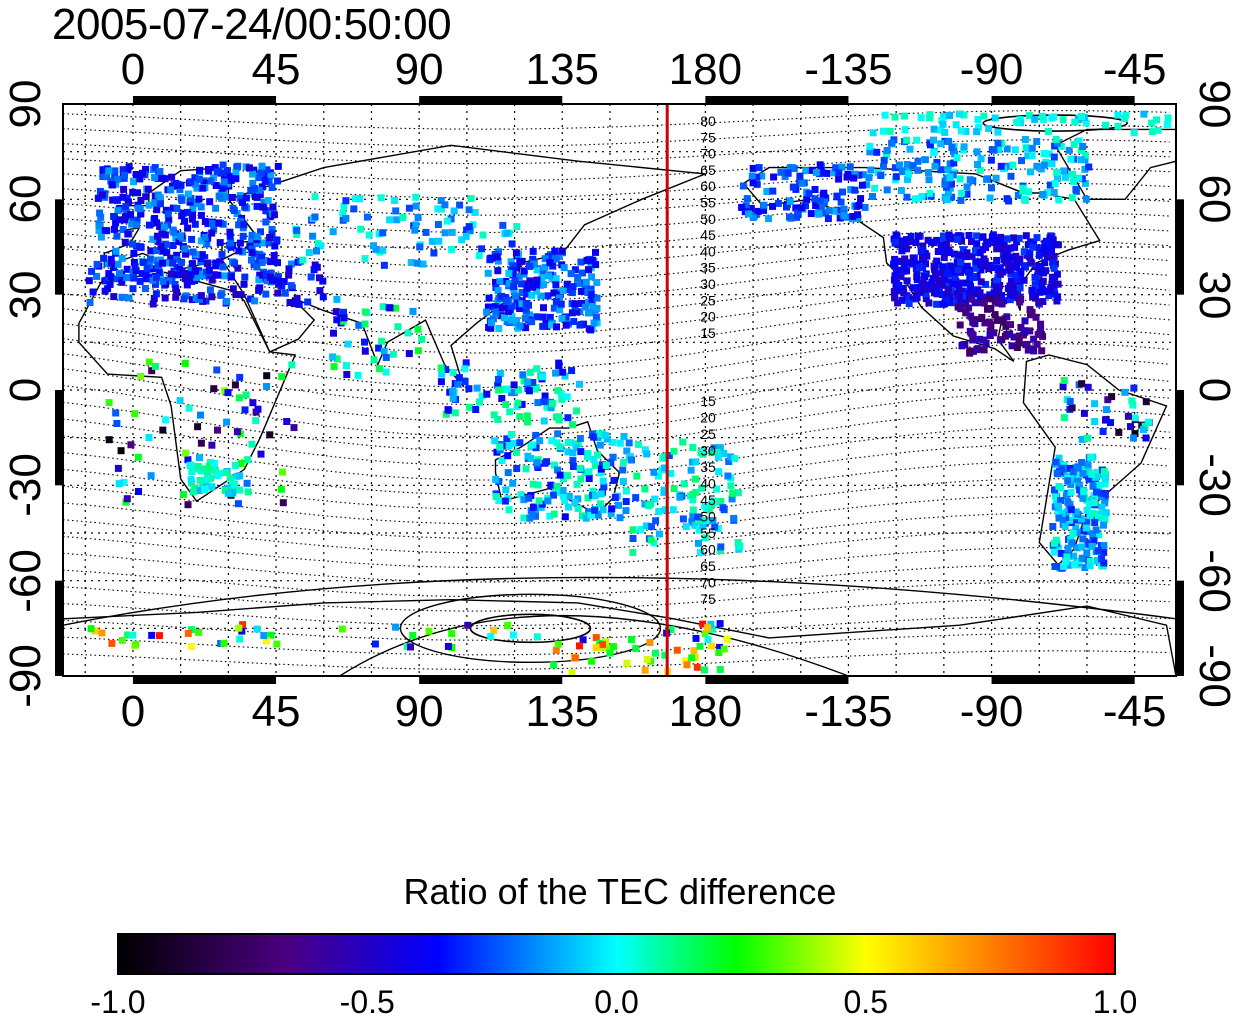  Describe the element at coordinates (708, 284) in the screenshot. I see `contour-label-north: 30` at that location.